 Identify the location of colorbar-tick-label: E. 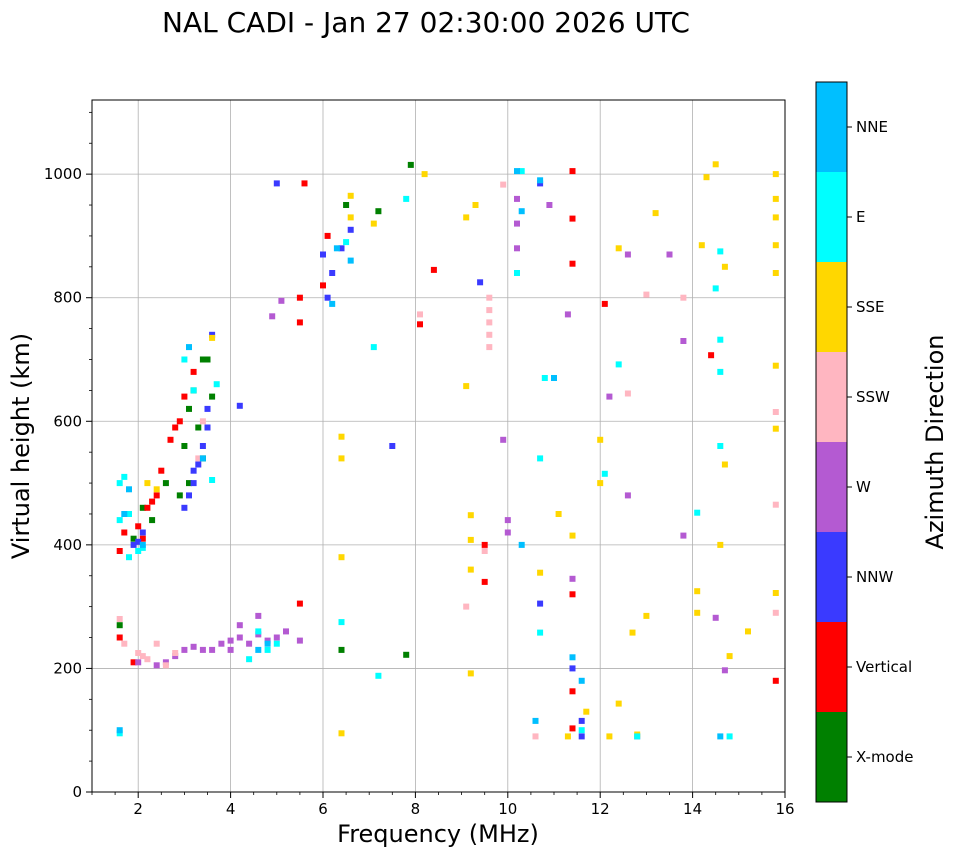
(860, 217).